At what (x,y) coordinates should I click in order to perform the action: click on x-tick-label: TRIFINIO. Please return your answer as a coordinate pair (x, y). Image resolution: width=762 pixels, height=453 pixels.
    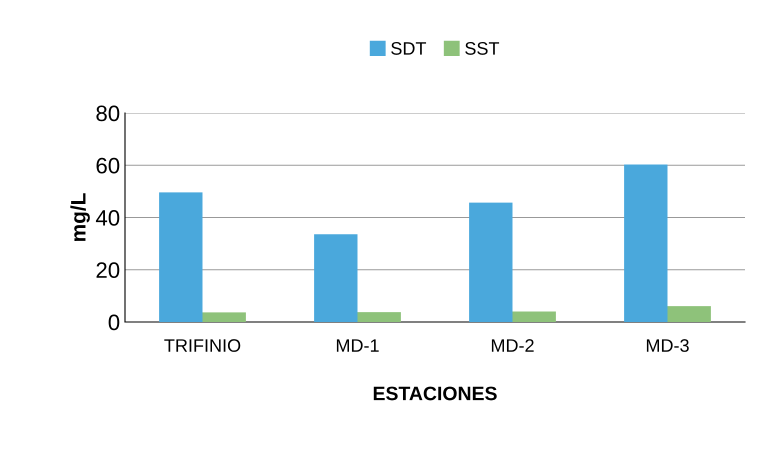
    Looking at the image, I should click on (202, 345).